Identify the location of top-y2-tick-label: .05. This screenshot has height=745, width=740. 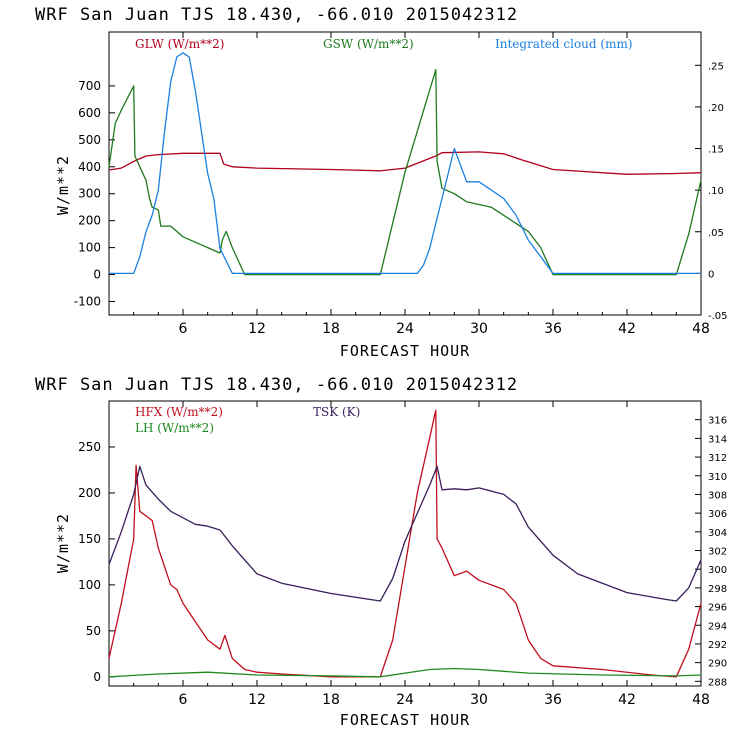
(716, 233).